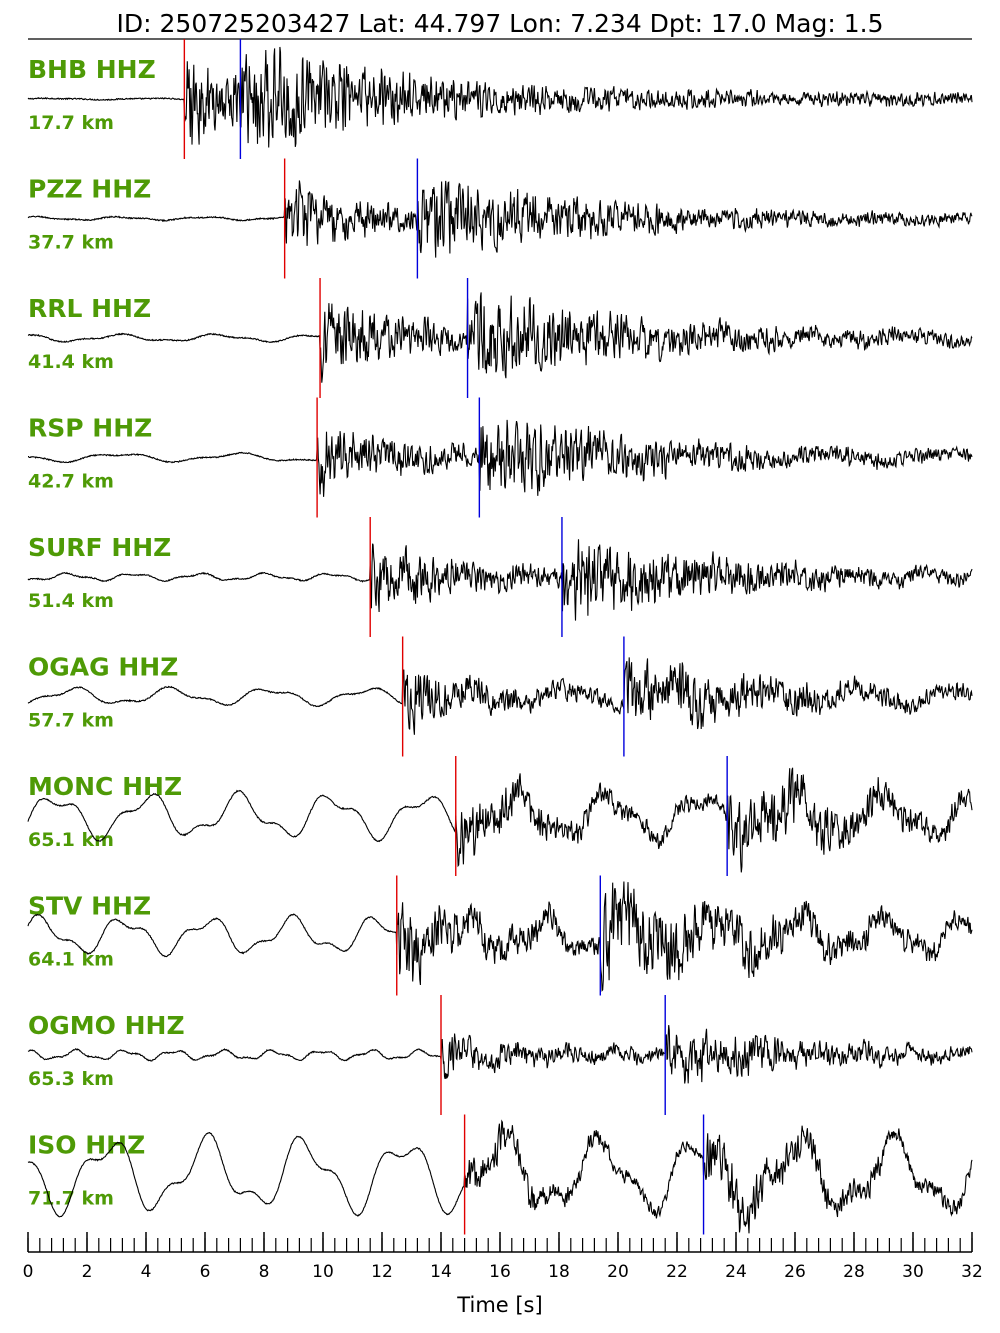 The width and height of the screenshot is (1000, 1333). What do you see at coordinates (71, 721) in the screenshot?
I see `distance-label: 57.7 km` at bounding box center [71, 721].